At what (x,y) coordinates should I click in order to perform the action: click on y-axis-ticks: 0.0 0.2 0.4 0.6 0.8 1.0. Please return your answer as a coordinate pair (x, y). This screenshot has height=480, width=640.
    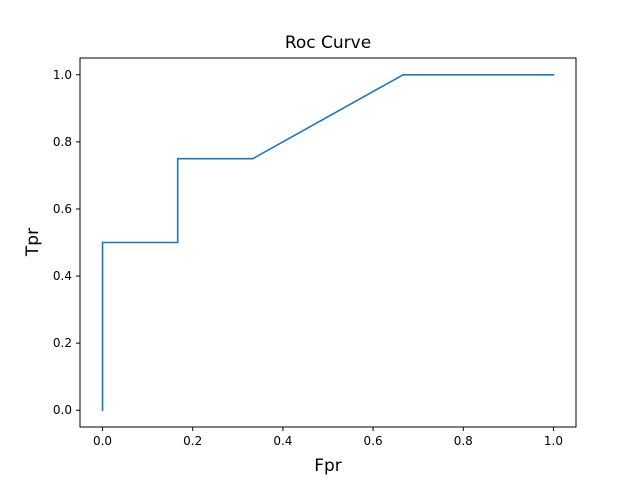
    Looking at the image, I should click on (66, 242).